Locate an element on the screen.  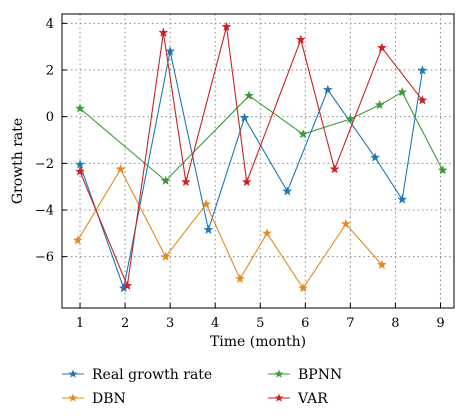
y-tick-label: −2 is located at coordinates (44, 164).